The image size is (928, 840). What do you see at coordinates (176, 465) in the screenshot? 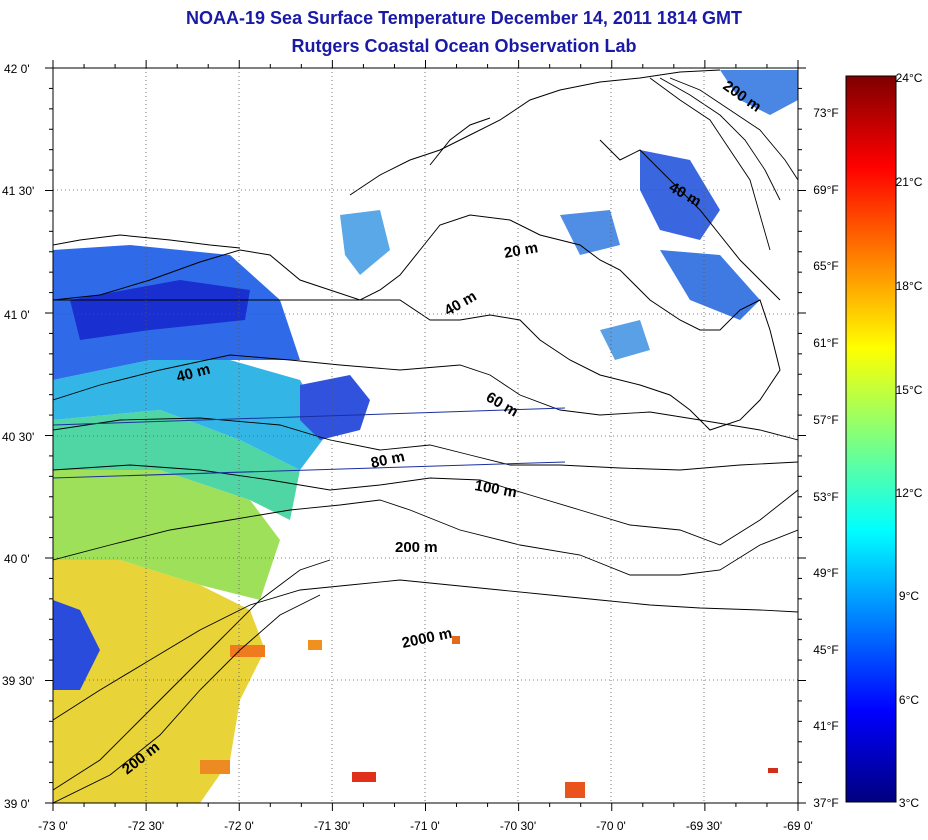
I see `sst-green-band` at bounding box center [176, 465].